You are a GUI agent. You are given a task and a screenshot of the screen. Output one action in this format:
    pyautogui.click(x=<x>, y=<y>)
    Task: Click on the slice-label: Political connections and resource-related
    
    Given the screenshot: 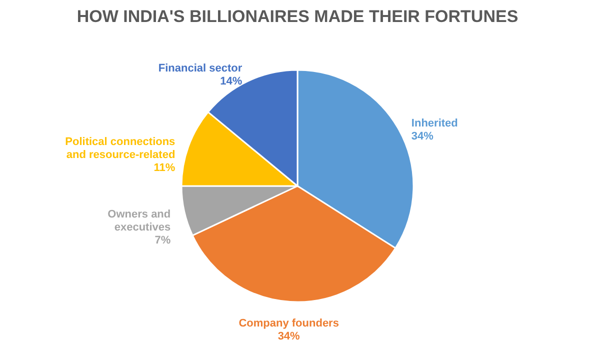 What is the action you would take?
    pyautogui.click(x=120, y=148)
    